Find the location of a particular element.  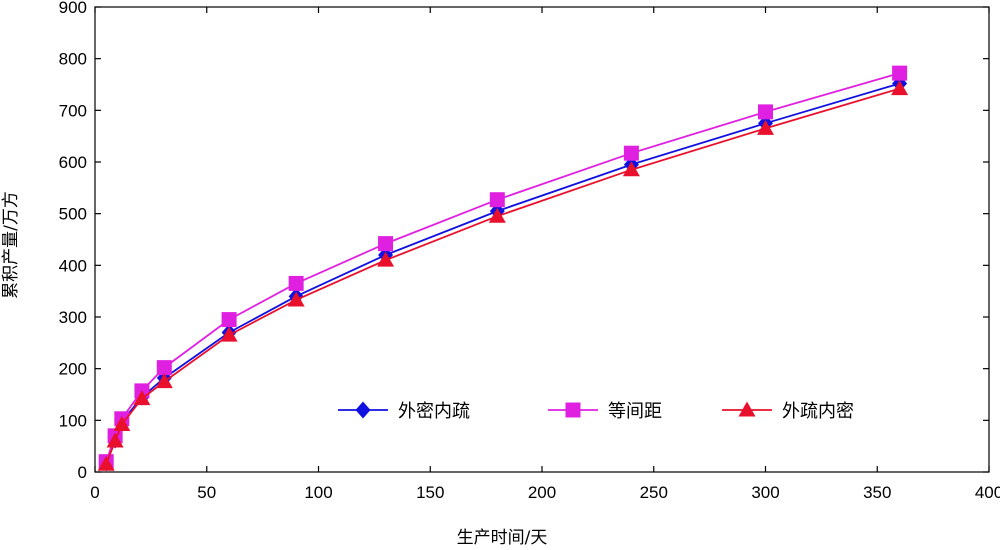

x-tick-label: 300 is located at coordinates (765, 492).